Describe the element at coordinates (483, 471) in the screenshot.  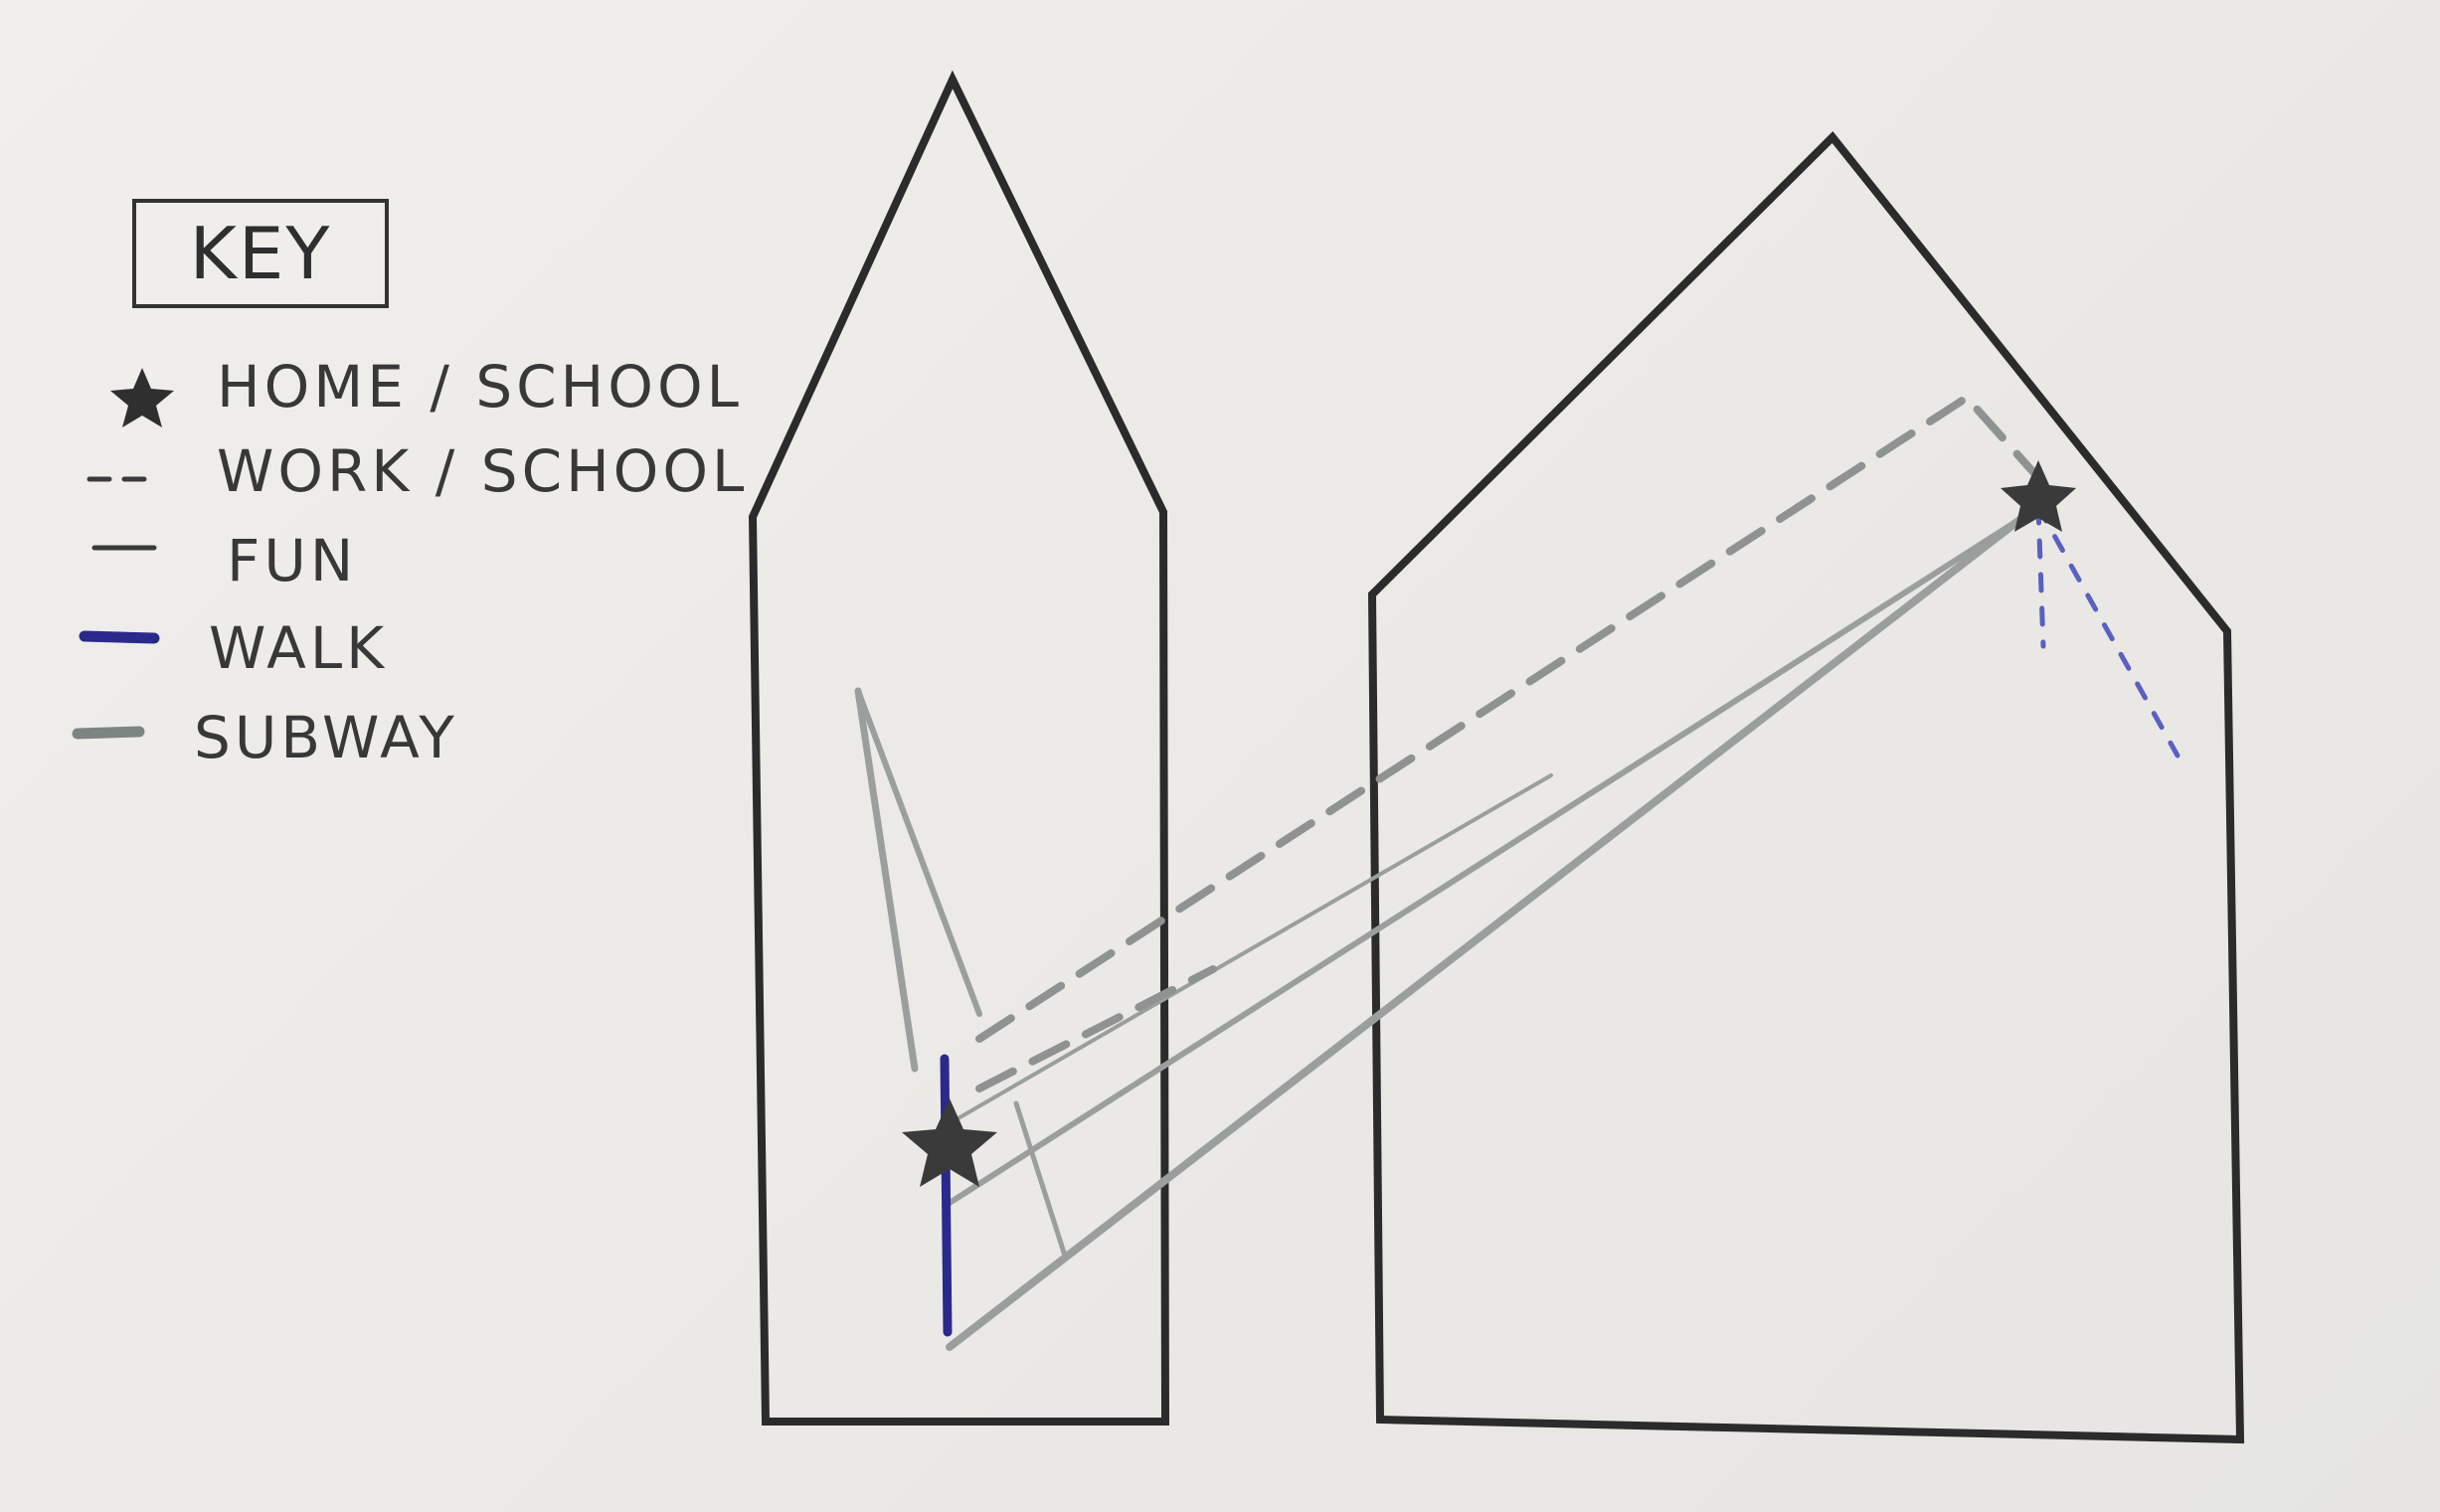
I see `legend-label-work-school: WORK / SCHOOL` at that location.